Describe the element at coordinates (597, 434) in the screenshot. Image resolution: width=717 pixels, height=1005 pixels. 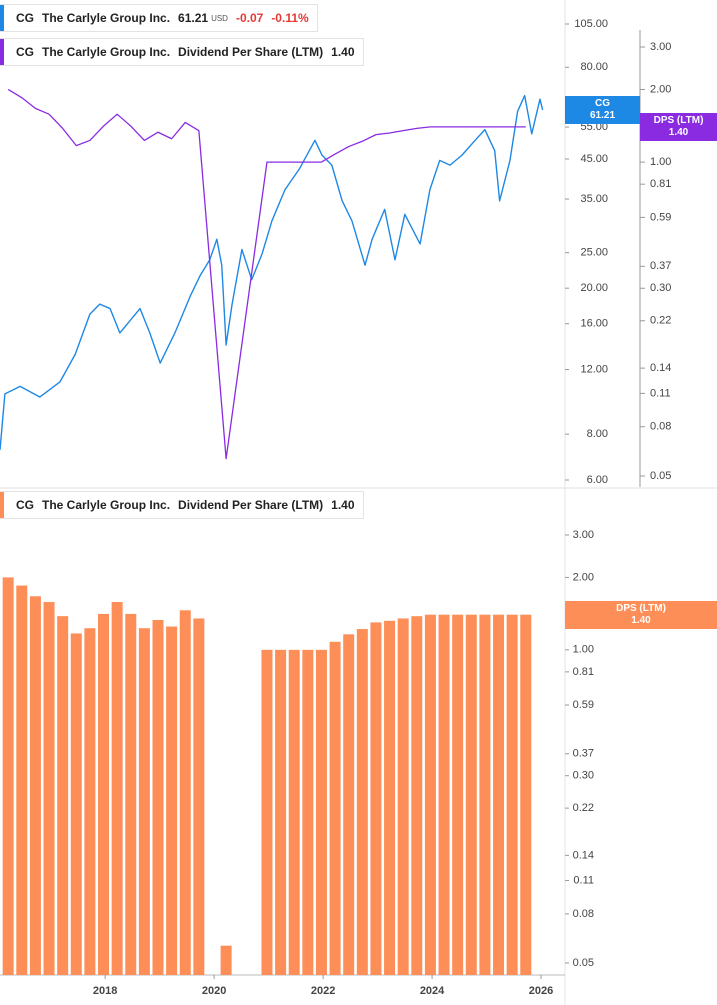
I see `y-tick-label: 8.00` at that location.